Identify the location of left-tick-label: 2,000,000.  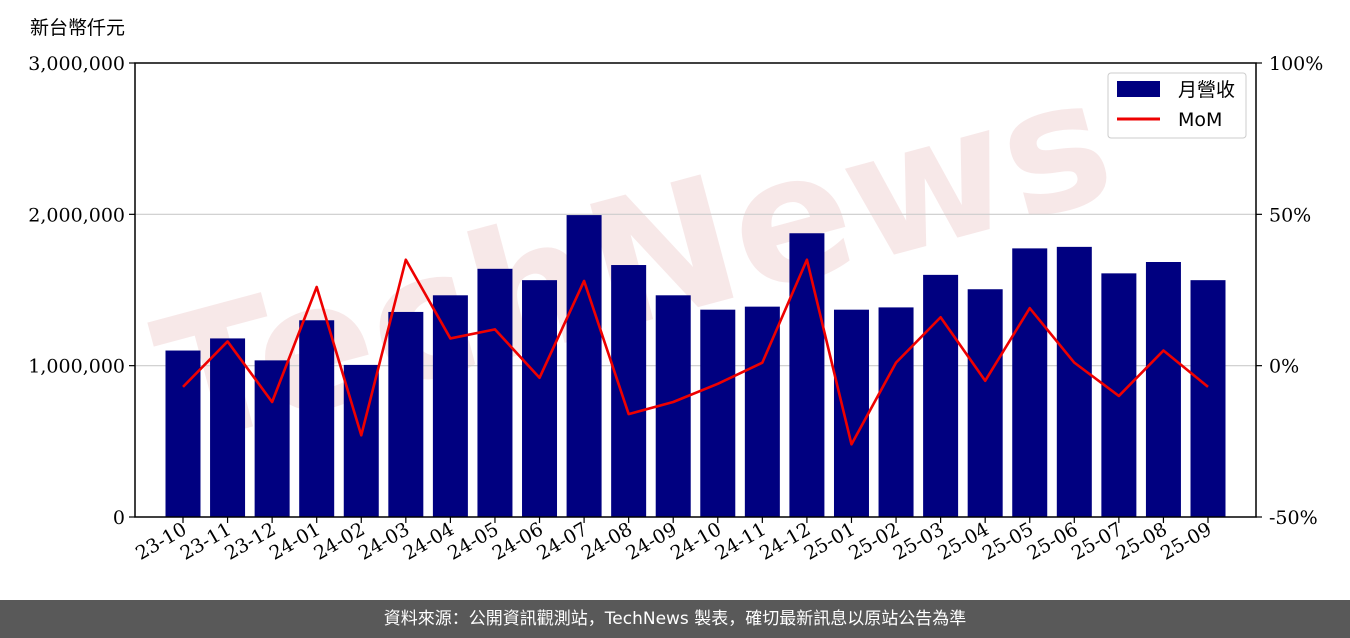
(76, 215).